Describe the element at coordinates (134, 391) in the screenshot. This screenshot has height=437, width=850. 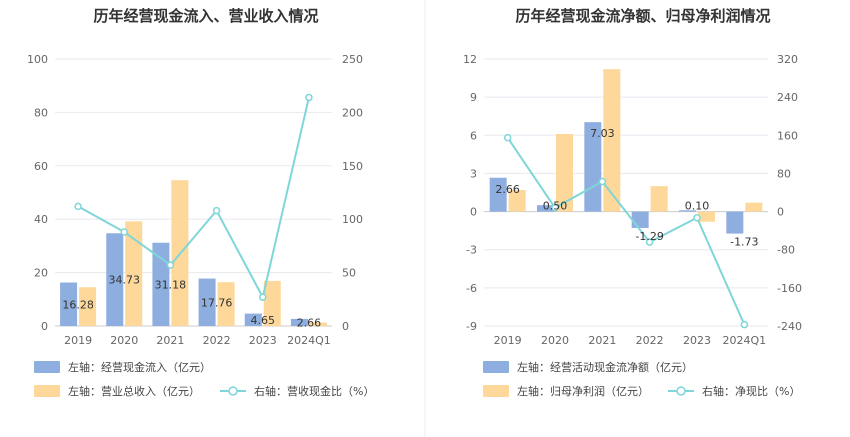
I see `legend-label: 左轴：营业总收入（亿元）` at that location.